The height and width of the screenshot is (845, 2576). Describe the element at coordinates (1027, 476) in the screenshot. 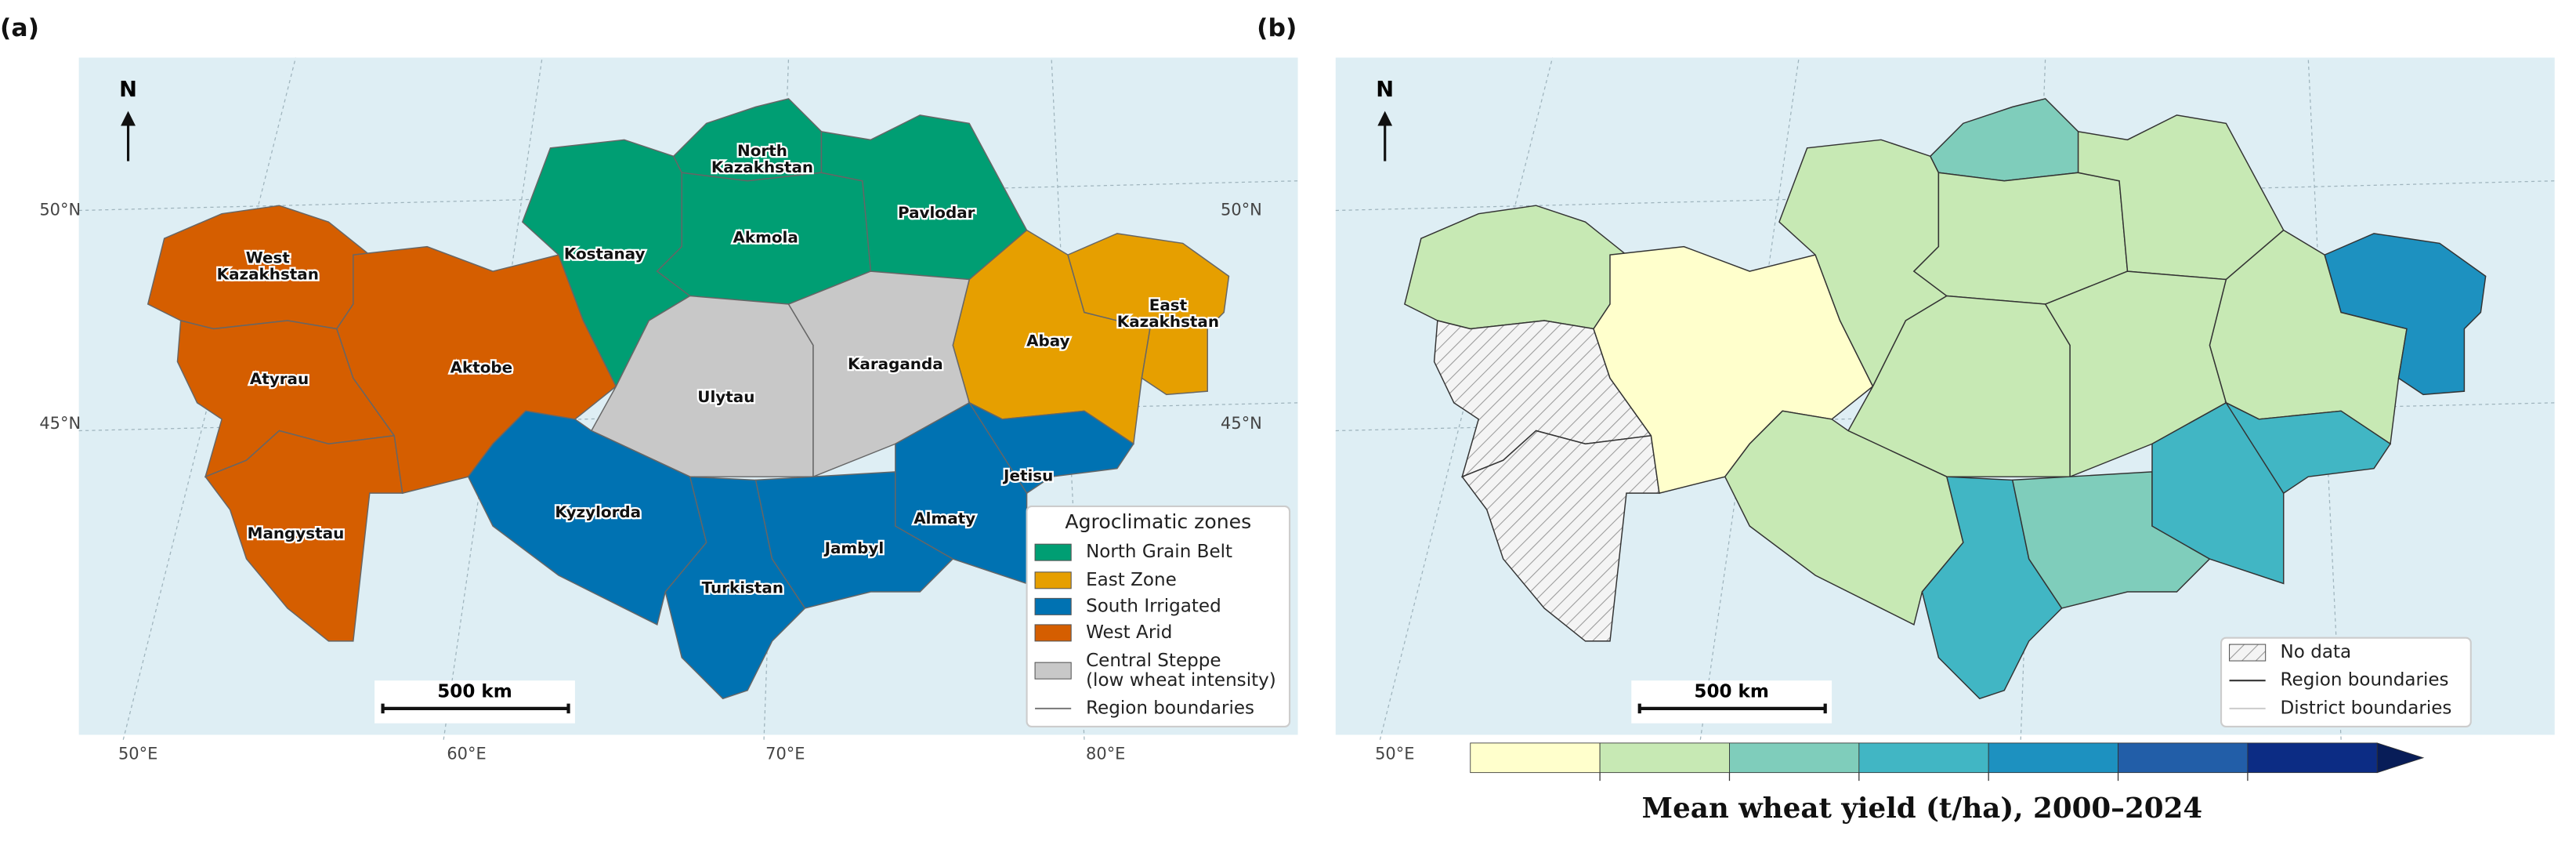

I see `region-label: Jetisu` at that location.